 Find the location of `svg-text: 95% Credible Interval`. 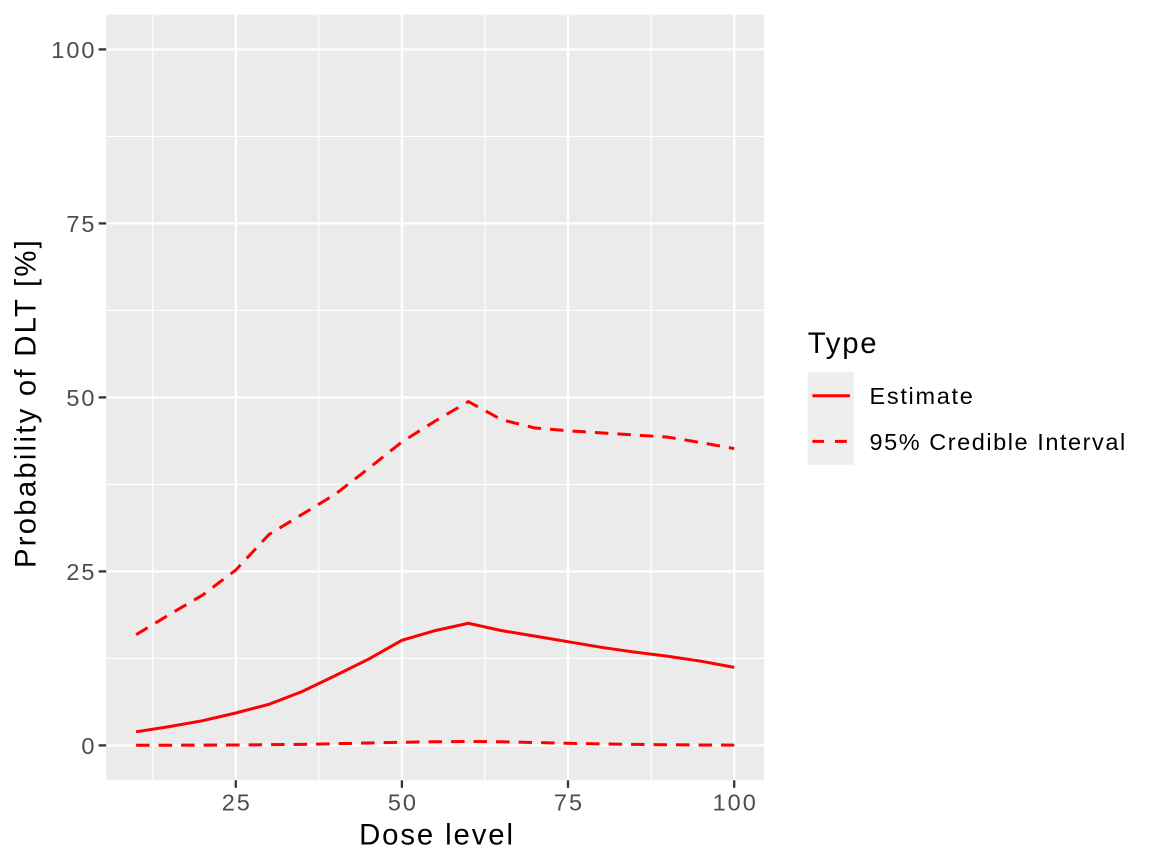

svg-text: 95% Credible Interval is located at coordinates (998, 442).